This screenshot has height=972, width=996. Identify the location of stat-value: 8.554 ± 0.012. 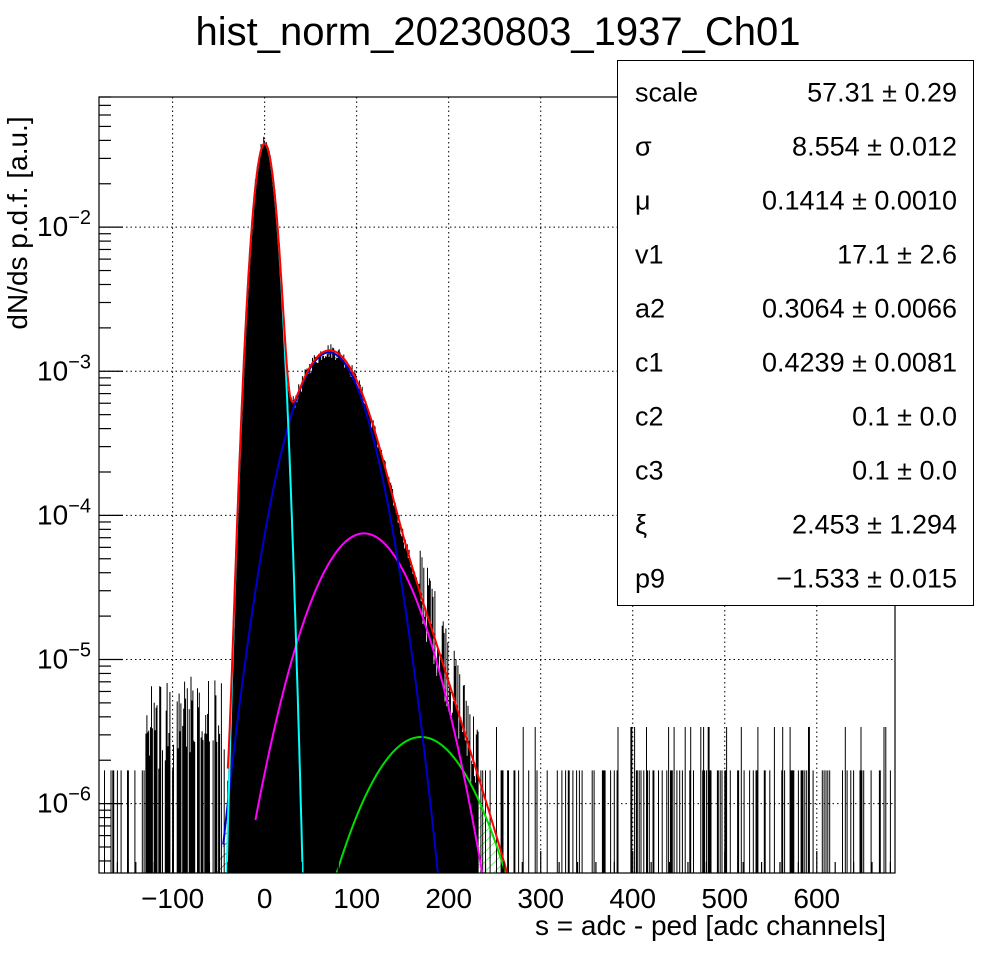
(874, 146).